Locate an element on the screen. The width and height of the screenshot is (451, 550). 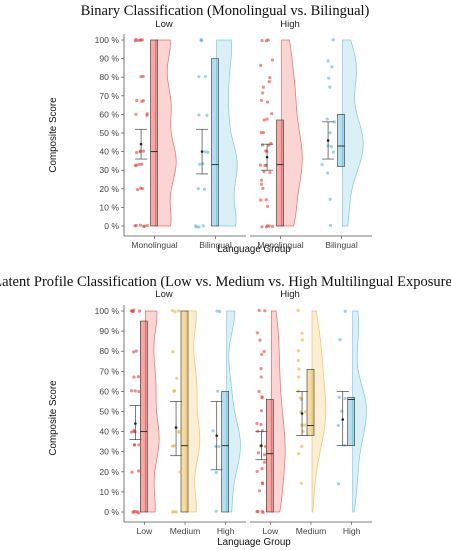
x-tick-label: Monolingual is located at coordinates (154, 245).